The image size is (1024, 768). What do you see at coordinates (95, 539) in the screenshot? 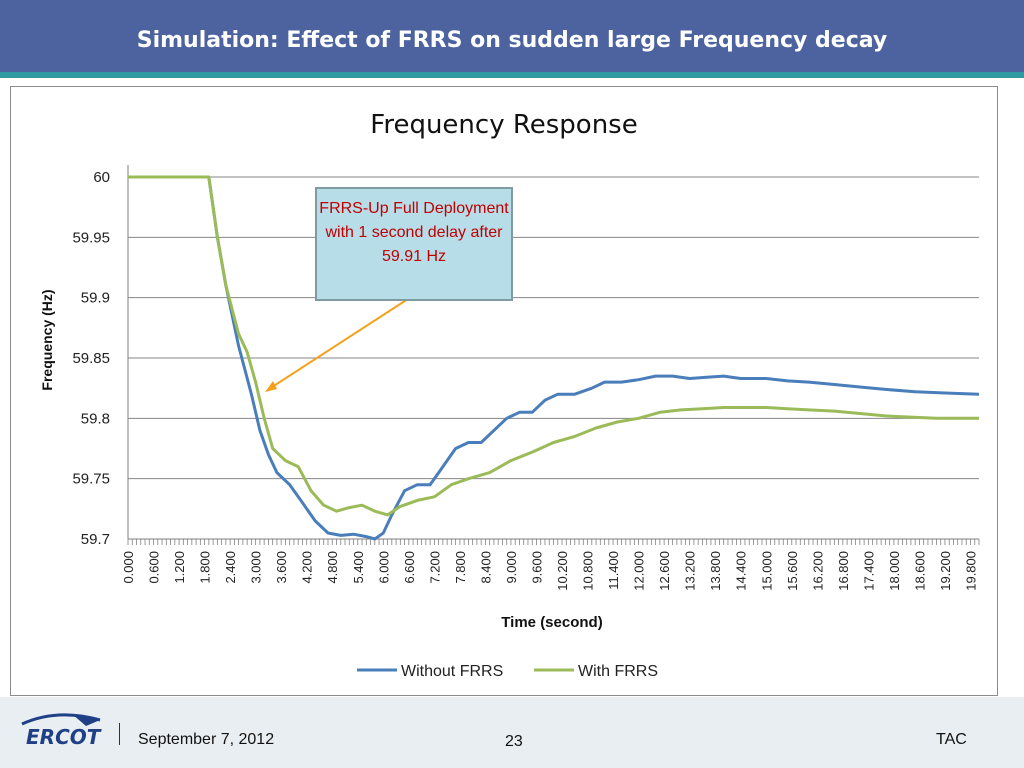
I see `y-tick-label: 59.7` at bounding box center [95, 539].